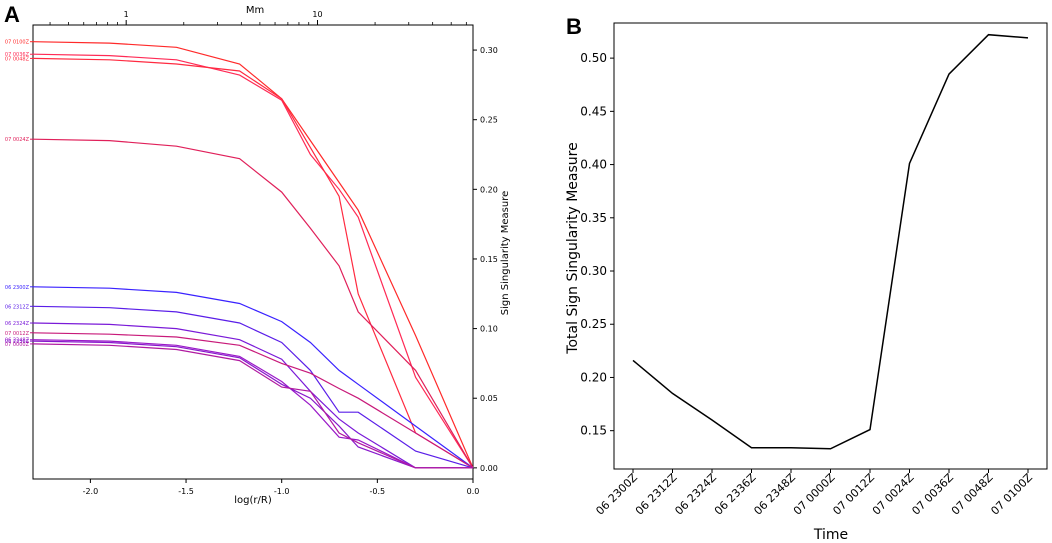 This screenshot has width=1052, height=543. What do you see at coordinates (255, 10) in the screenshot?
I see `chart-a-top-label: Mm` at bounding box center [255, 10].